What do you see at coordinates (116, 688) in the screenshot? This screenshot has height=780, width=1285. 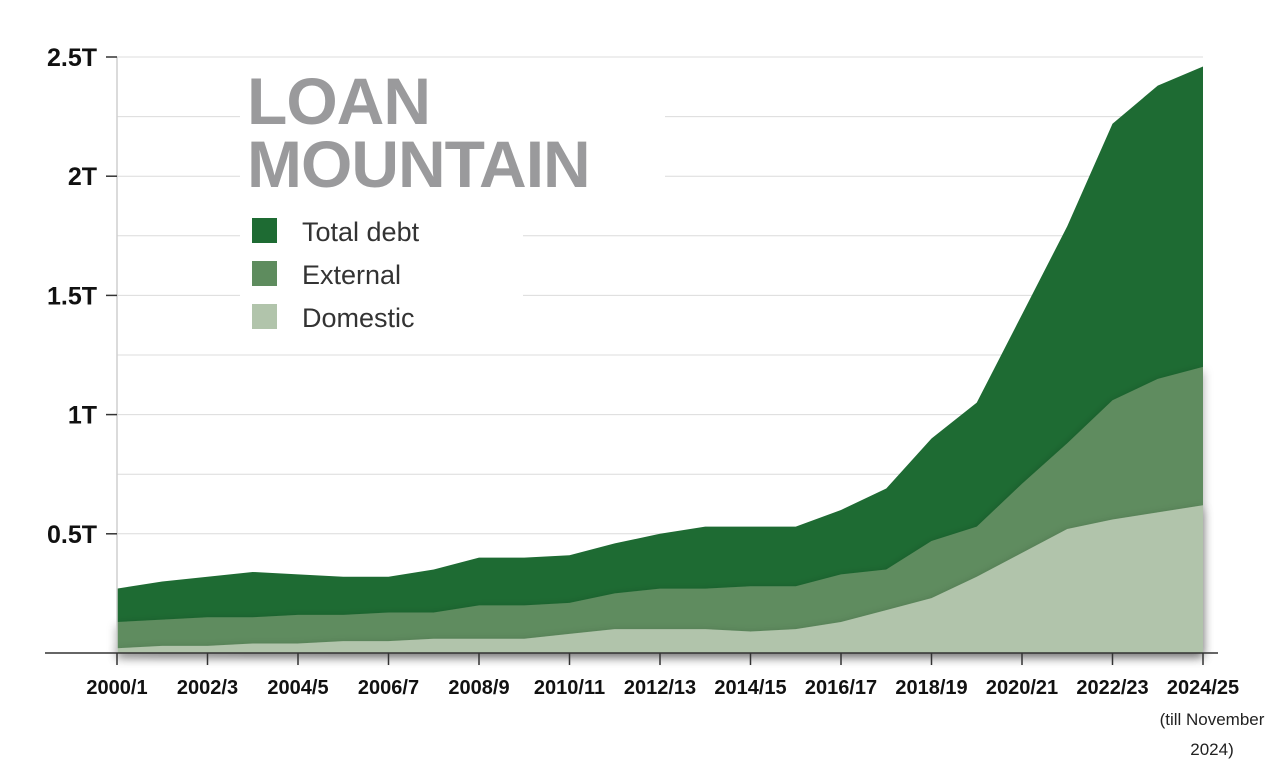 I see `x-tick-label: 2000/1` at bounding box center [116, 688].